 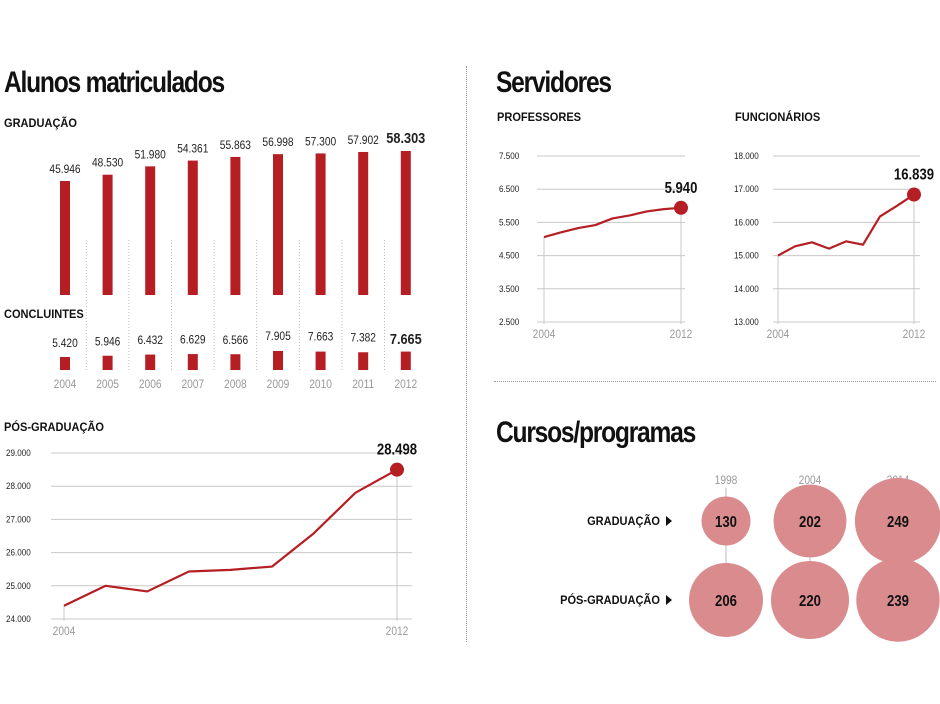 I want to click on concluintes-bar-2008, so click(x=235, y=362).